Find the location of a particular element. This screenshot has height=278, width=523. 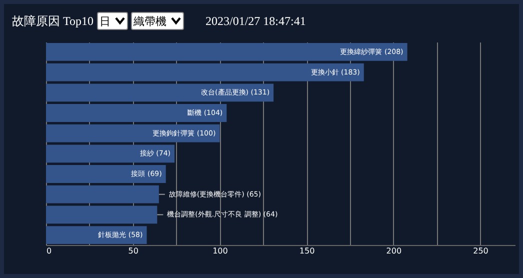

dropdown-field: 織帶機 is located at coordinates (157, 21).